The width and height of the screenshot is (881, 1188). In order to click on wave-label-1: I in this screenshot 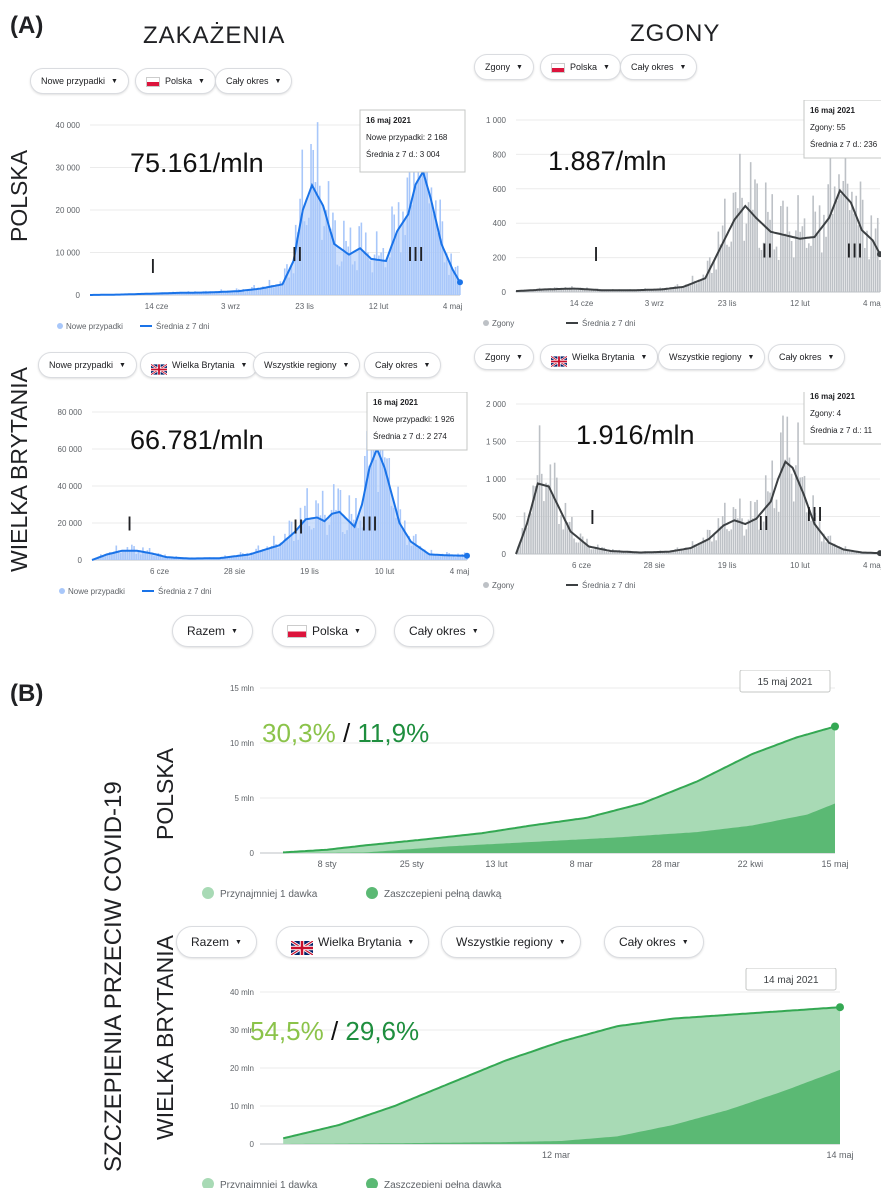, I will do `click(130, 524)`.